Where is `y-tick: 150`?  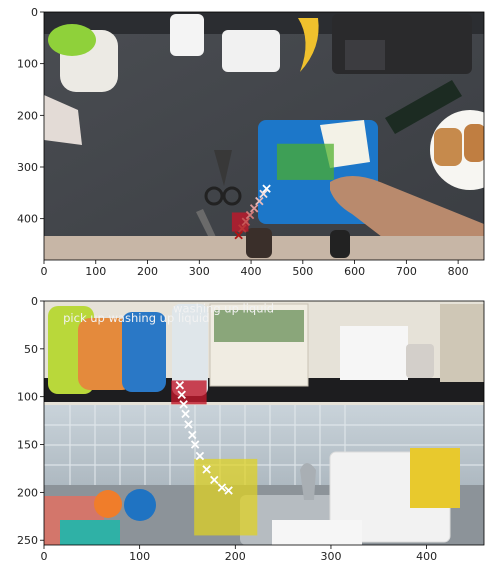
y-tick: 150 is located at coordinates (30, 445).